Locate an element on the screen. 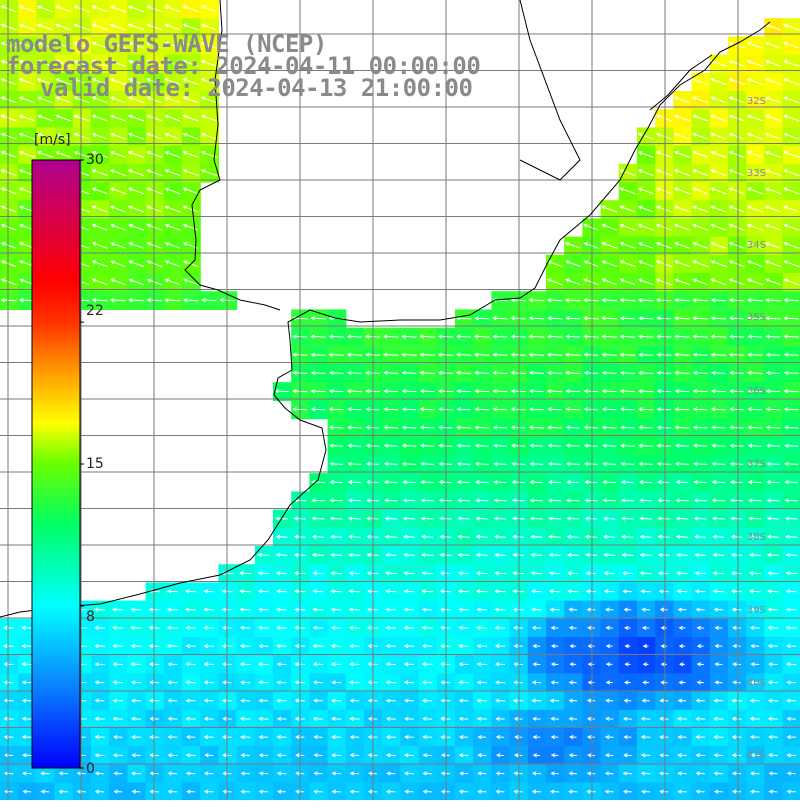 The image size is (800, 804). lat-label-37s: 37S is located at coordinates (756, 464).